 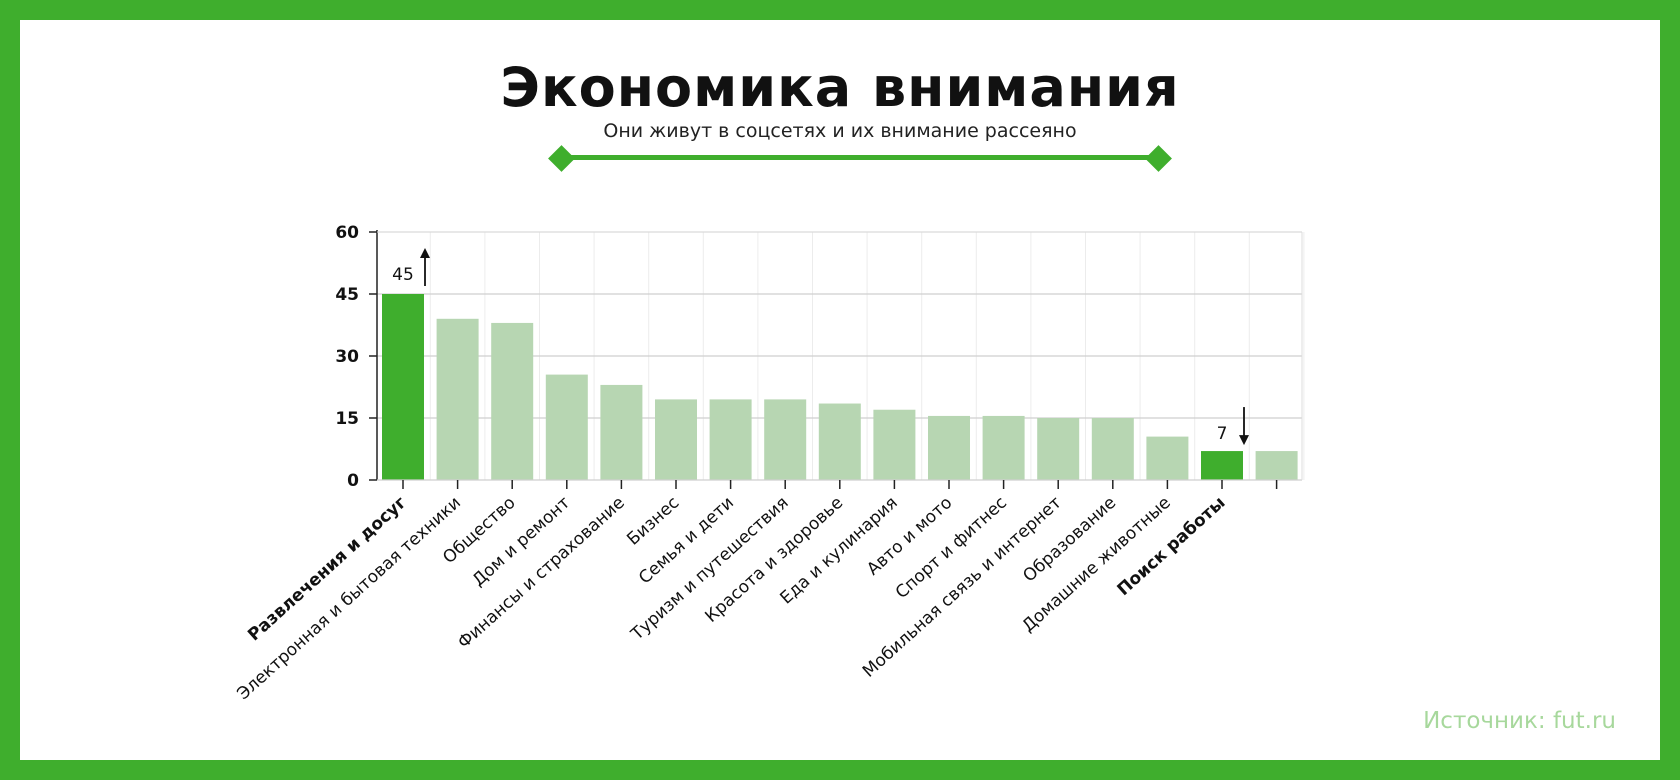 I want to click on y-tick-label: 30, so click(x=347, y=357).